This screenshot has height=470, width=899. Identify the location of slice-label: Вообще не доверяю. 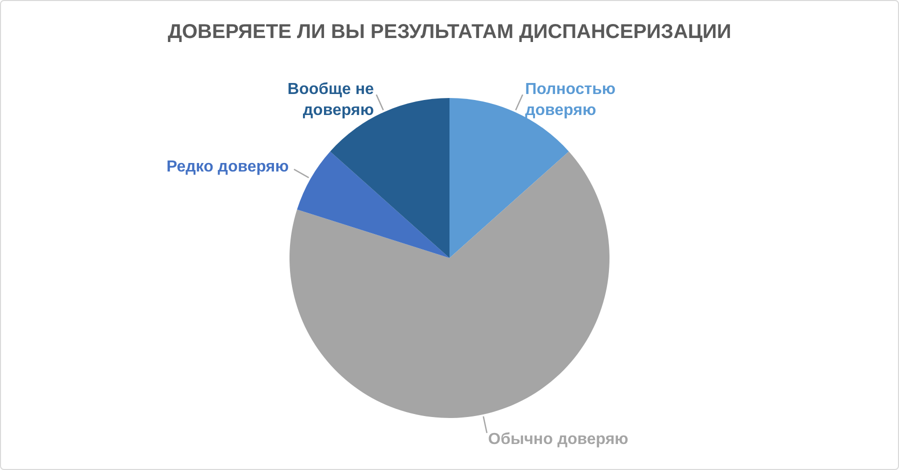
(331, 100).